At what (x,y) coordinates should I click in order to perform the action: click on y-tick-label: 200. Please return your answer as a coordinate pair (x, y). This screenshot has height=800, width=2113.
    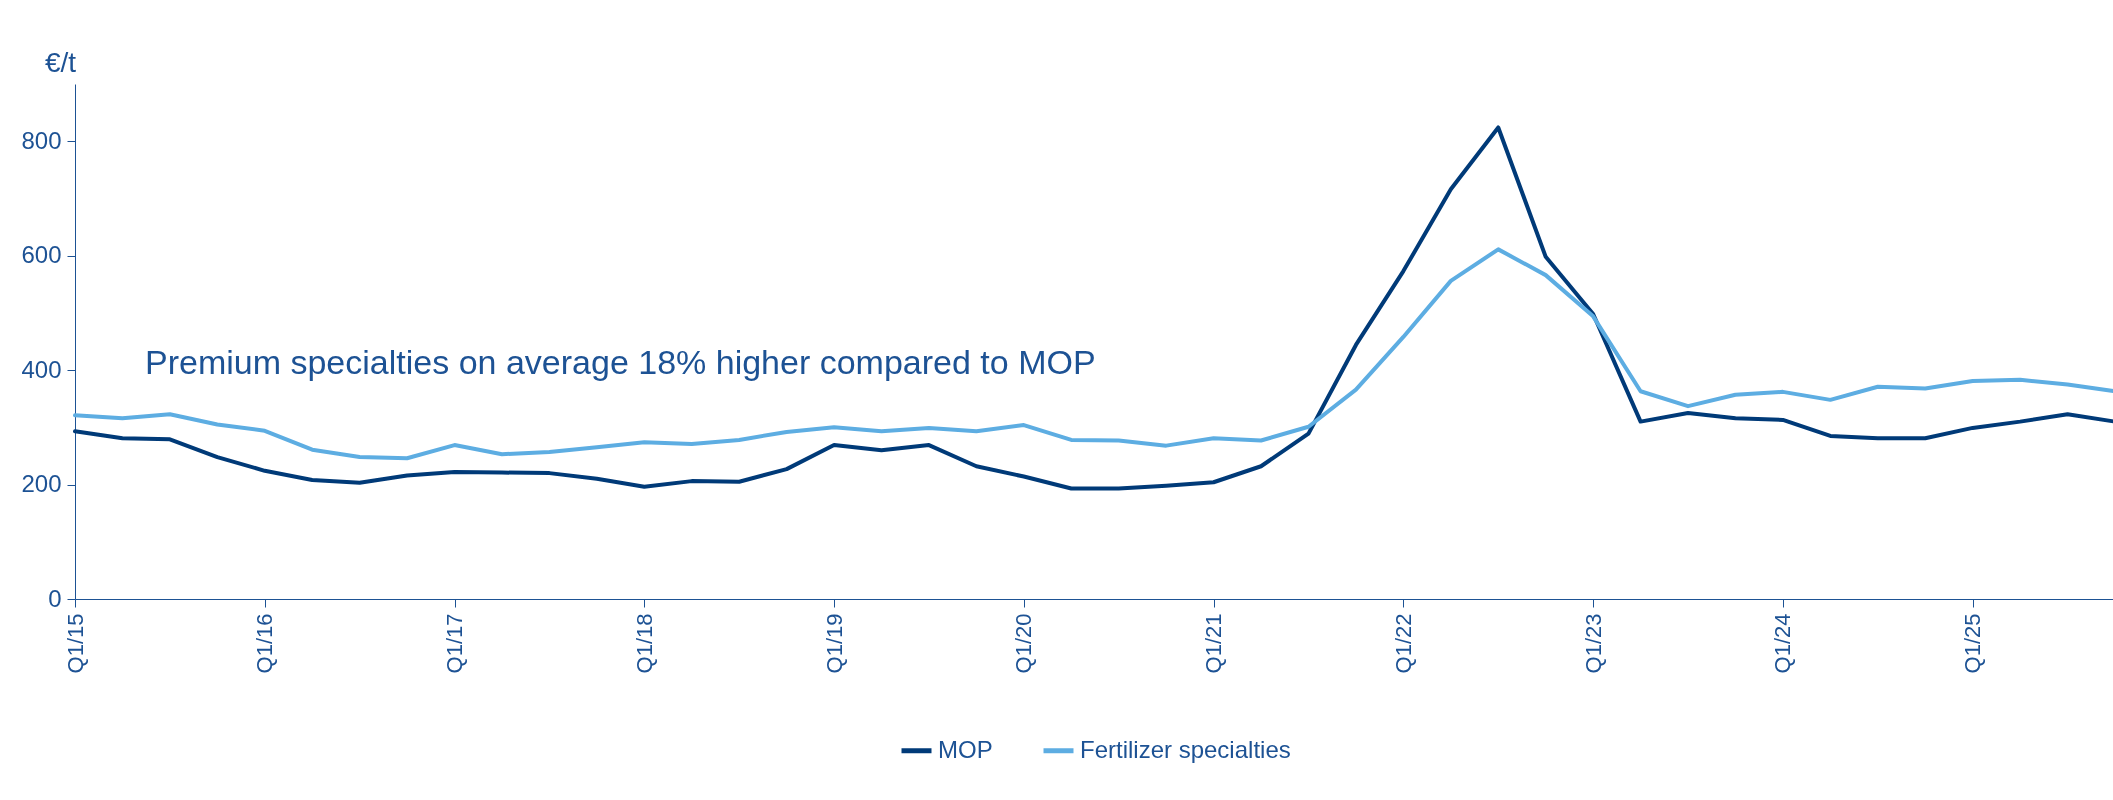
    Looking at the image, I should click on (41, 484).